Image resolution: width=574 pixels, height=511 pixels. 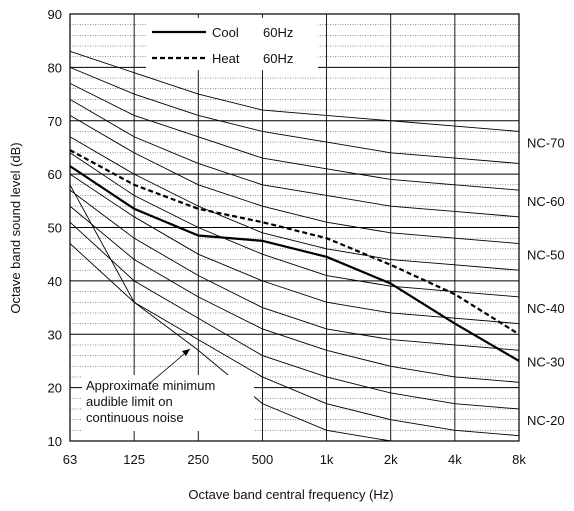 What do you see at coordinates (150, 385) in the screenshot?
I see `annotation-line-1: Approximate minimum` at bounding box center [150, 385].